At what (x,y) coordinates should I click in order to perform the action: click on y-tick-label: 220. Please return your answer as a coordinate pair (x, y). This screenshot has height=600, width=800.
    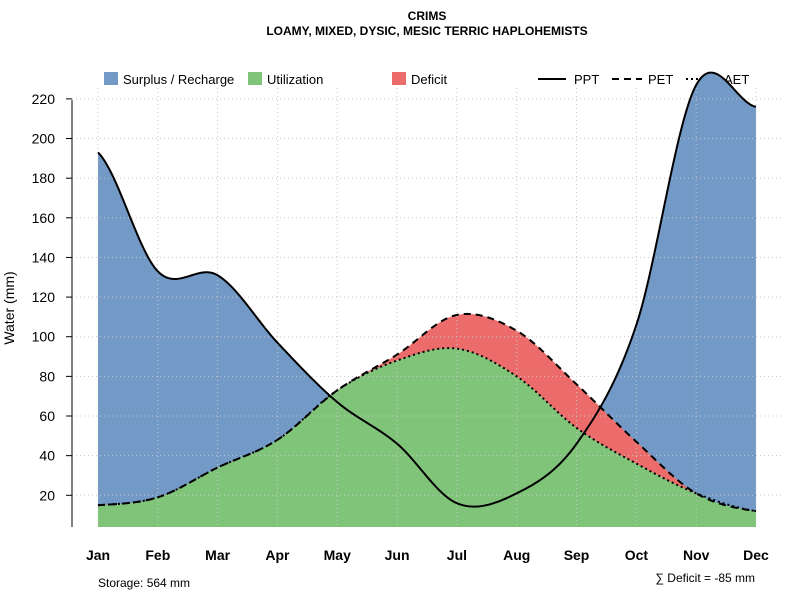
    Looking at the image, I should click on (44, 99).